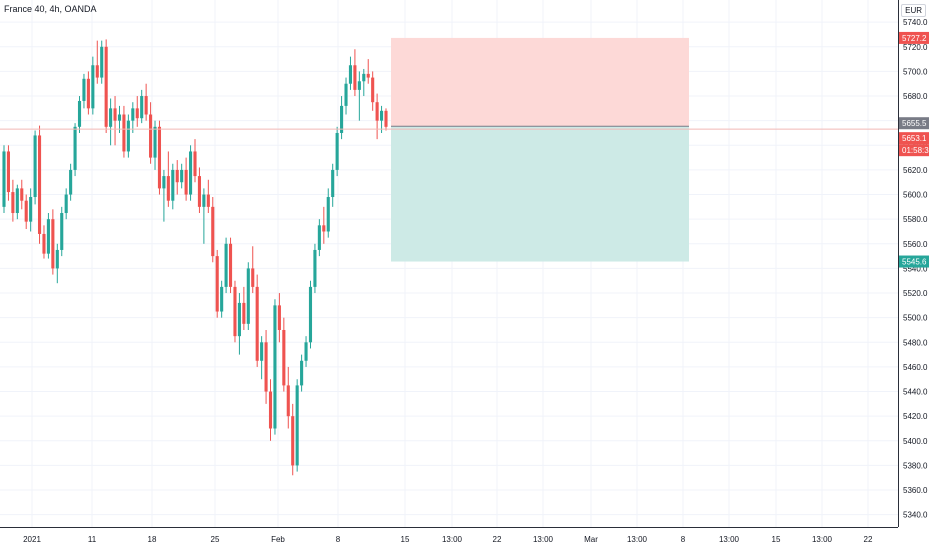  I want to click on y-tick-label: 5540.0, so click(915, 268).